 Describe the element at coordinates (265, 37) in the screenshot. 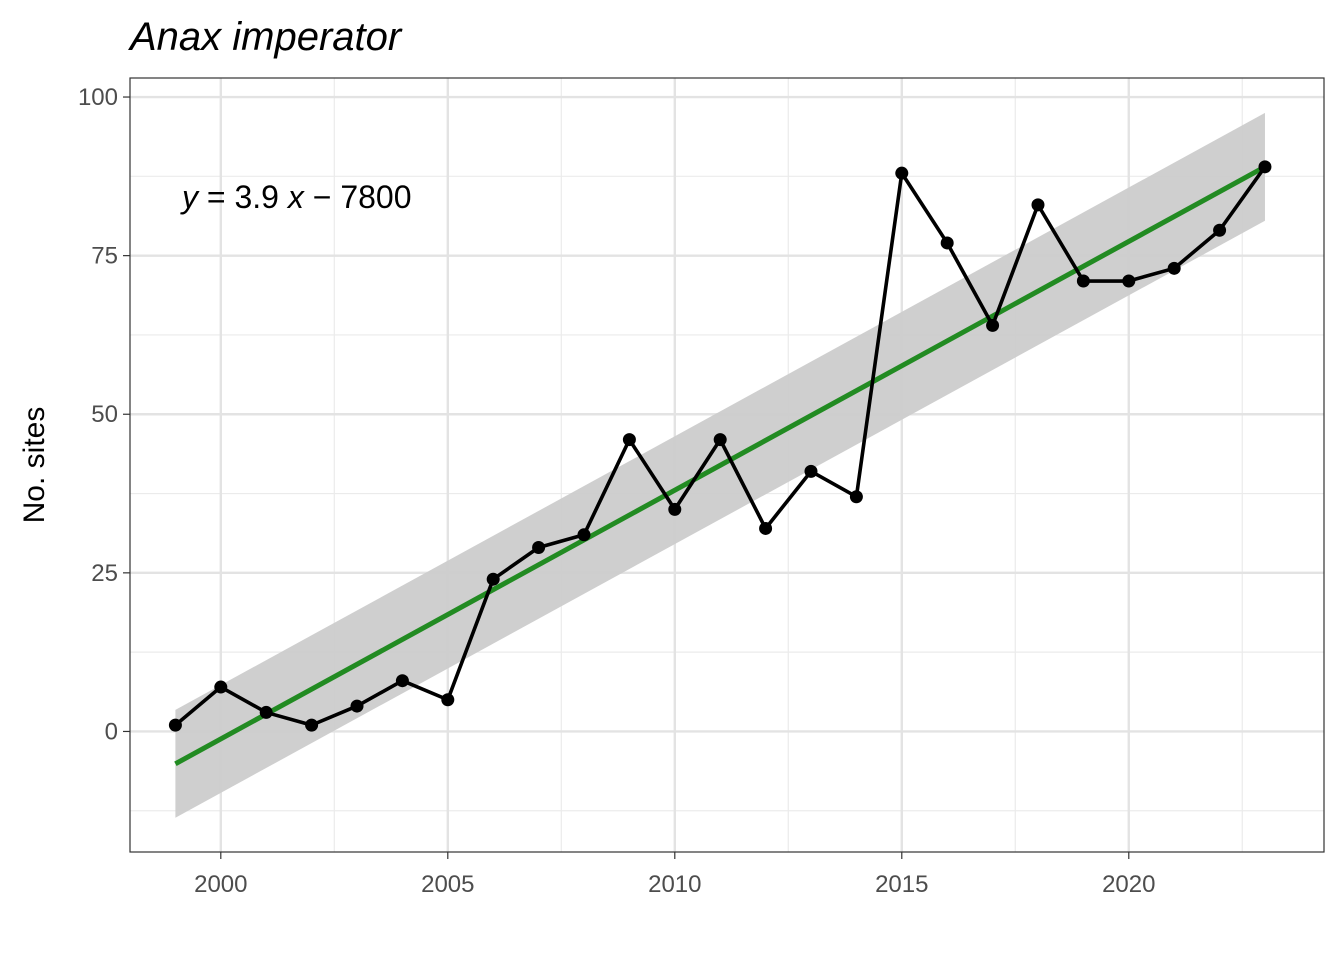

I see `chart-title: Anax imperator` at that location.